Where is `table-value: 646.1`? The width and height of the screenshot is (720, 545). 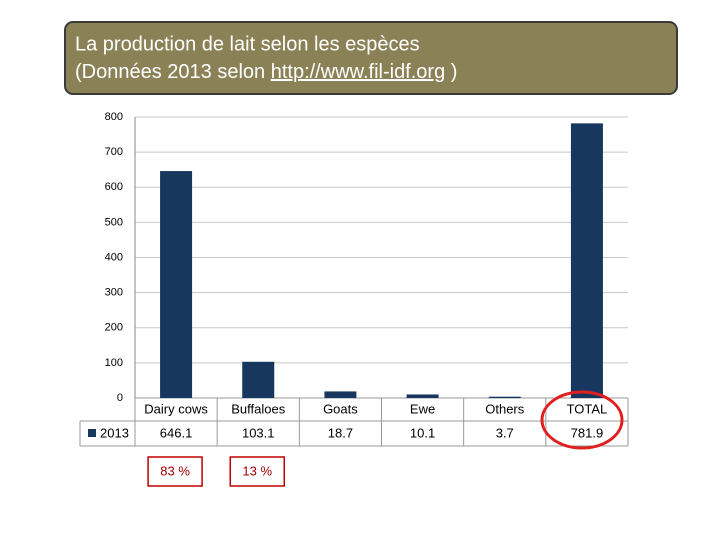 table-value: 646.1 is located at coordinates (176, 432).